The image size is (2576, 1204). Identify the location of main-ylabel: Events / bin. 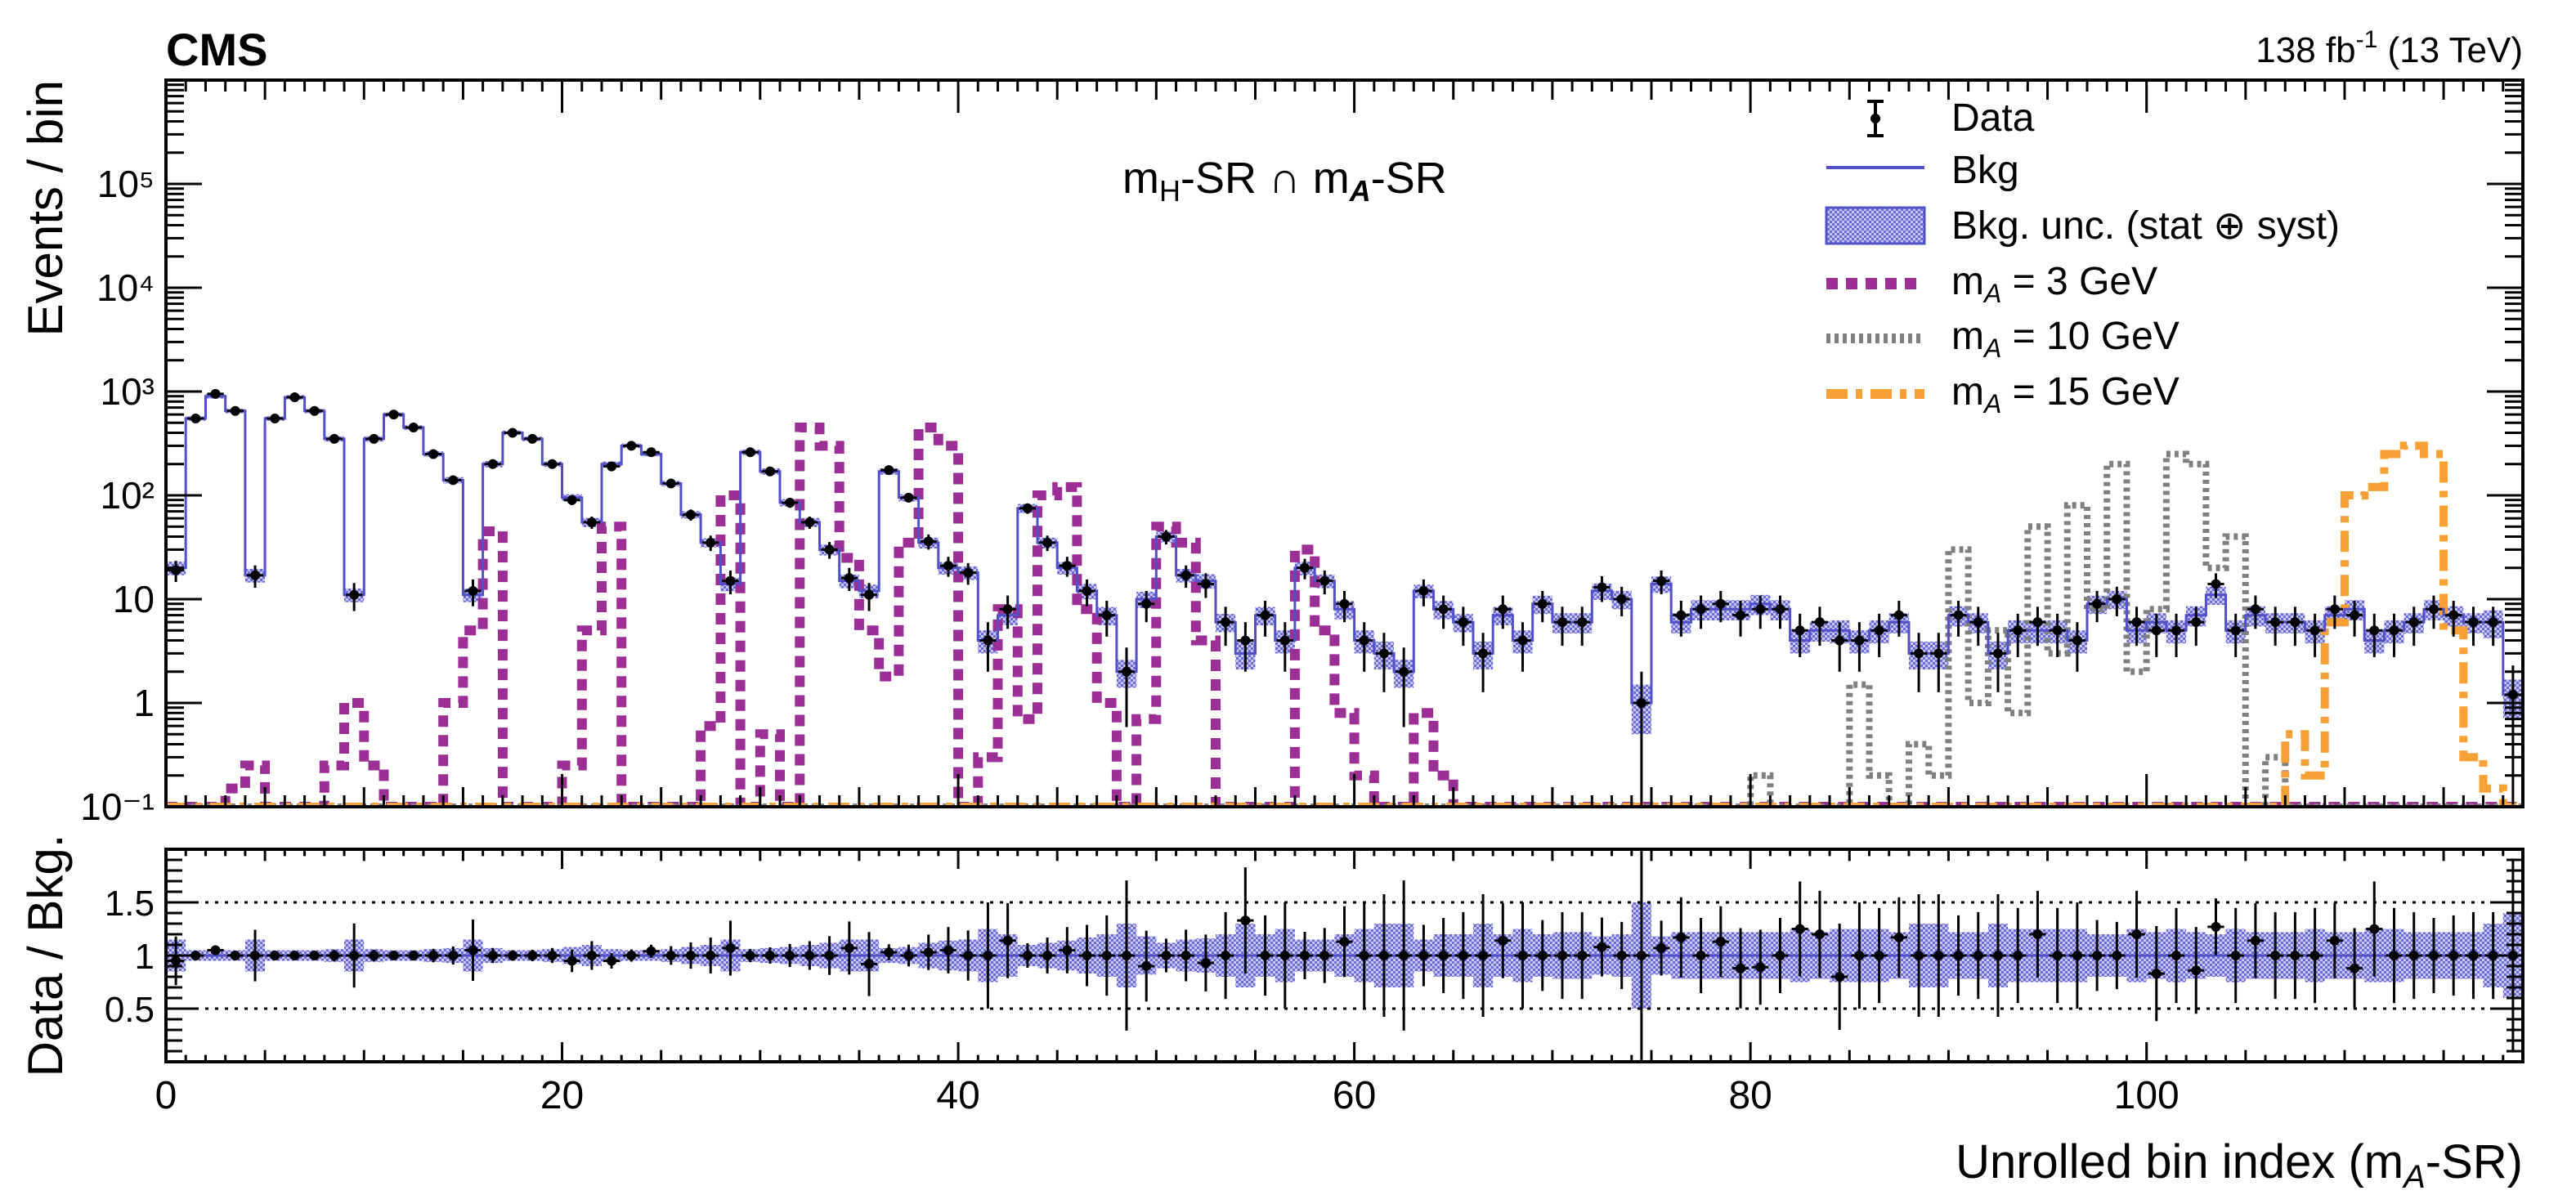
(46, 208).